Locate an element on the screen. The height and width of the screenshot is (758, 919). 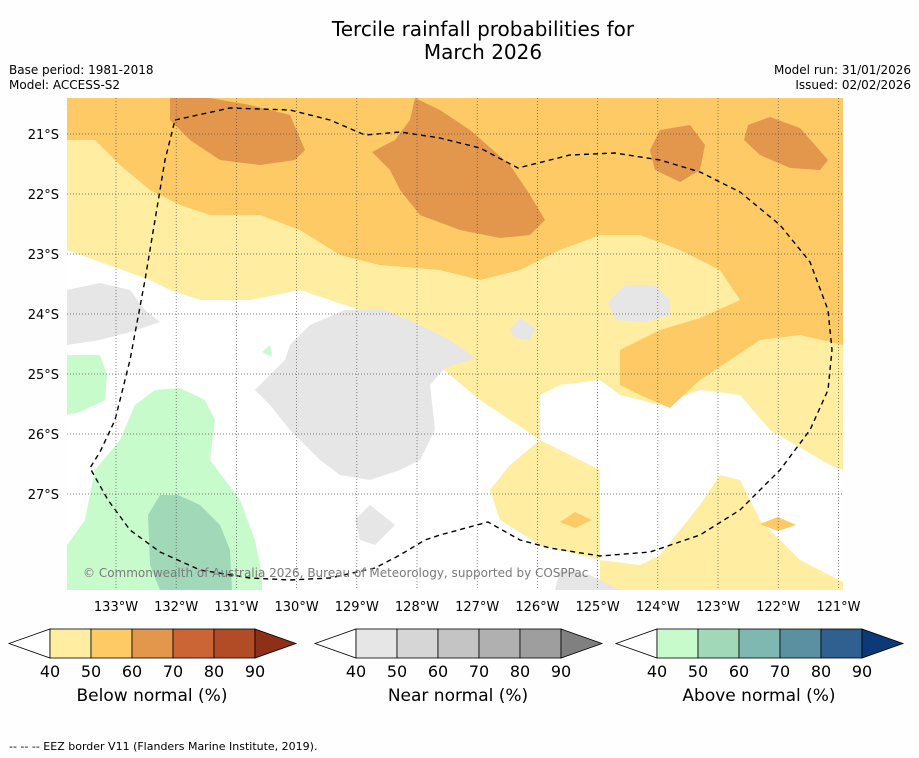
below-60-region-central is located at coordinates (458, 168).